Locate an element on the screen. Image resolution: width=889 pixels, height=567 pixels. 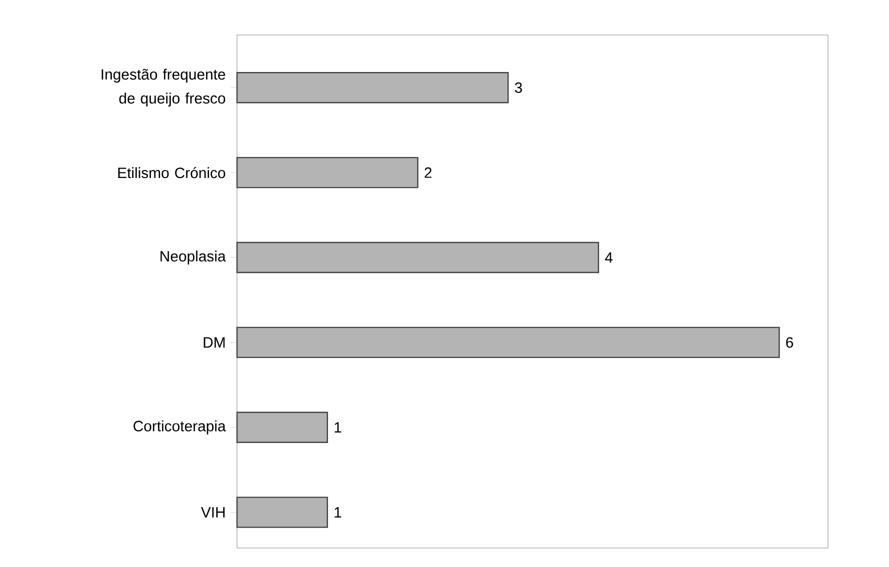
y-tick-label: Ingestão frequente de queijo fresco is located at coordinates (164, 87).